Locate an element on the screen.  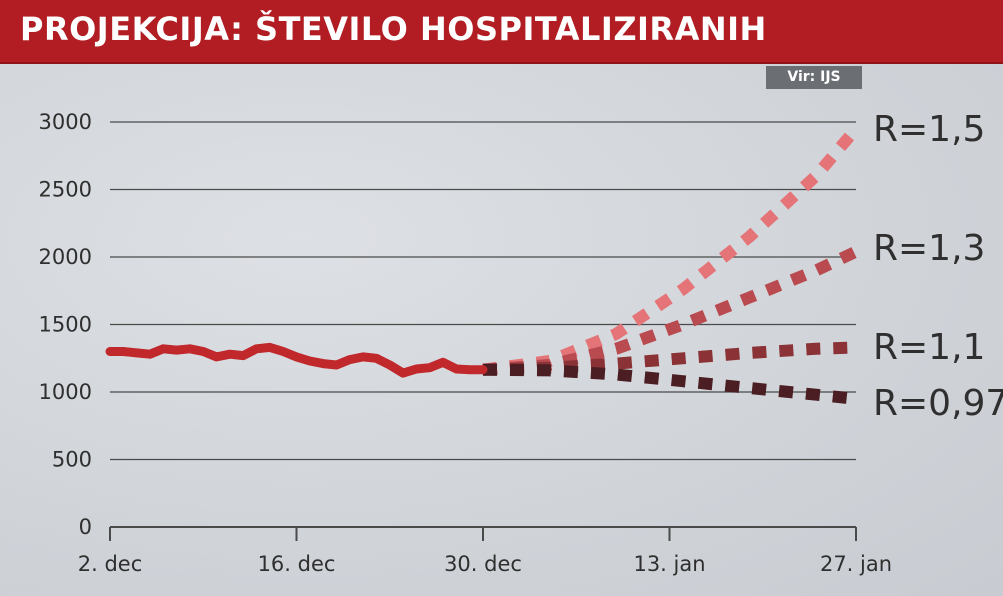
series-line-observed is located at coordinates (296, 360).